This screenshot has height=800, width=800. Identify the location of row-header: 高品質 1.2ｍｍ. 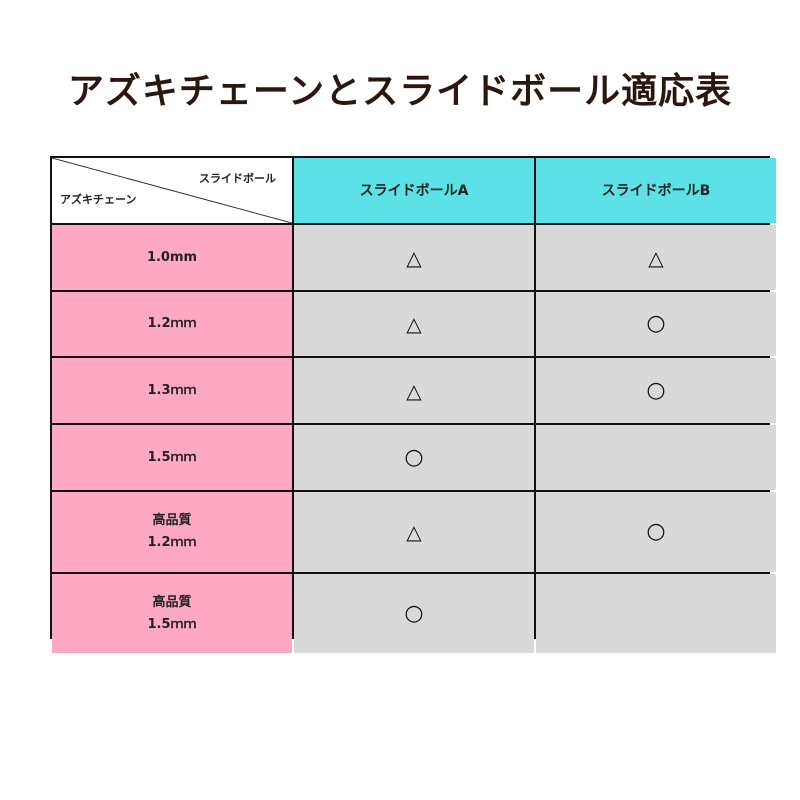
(172, 532).